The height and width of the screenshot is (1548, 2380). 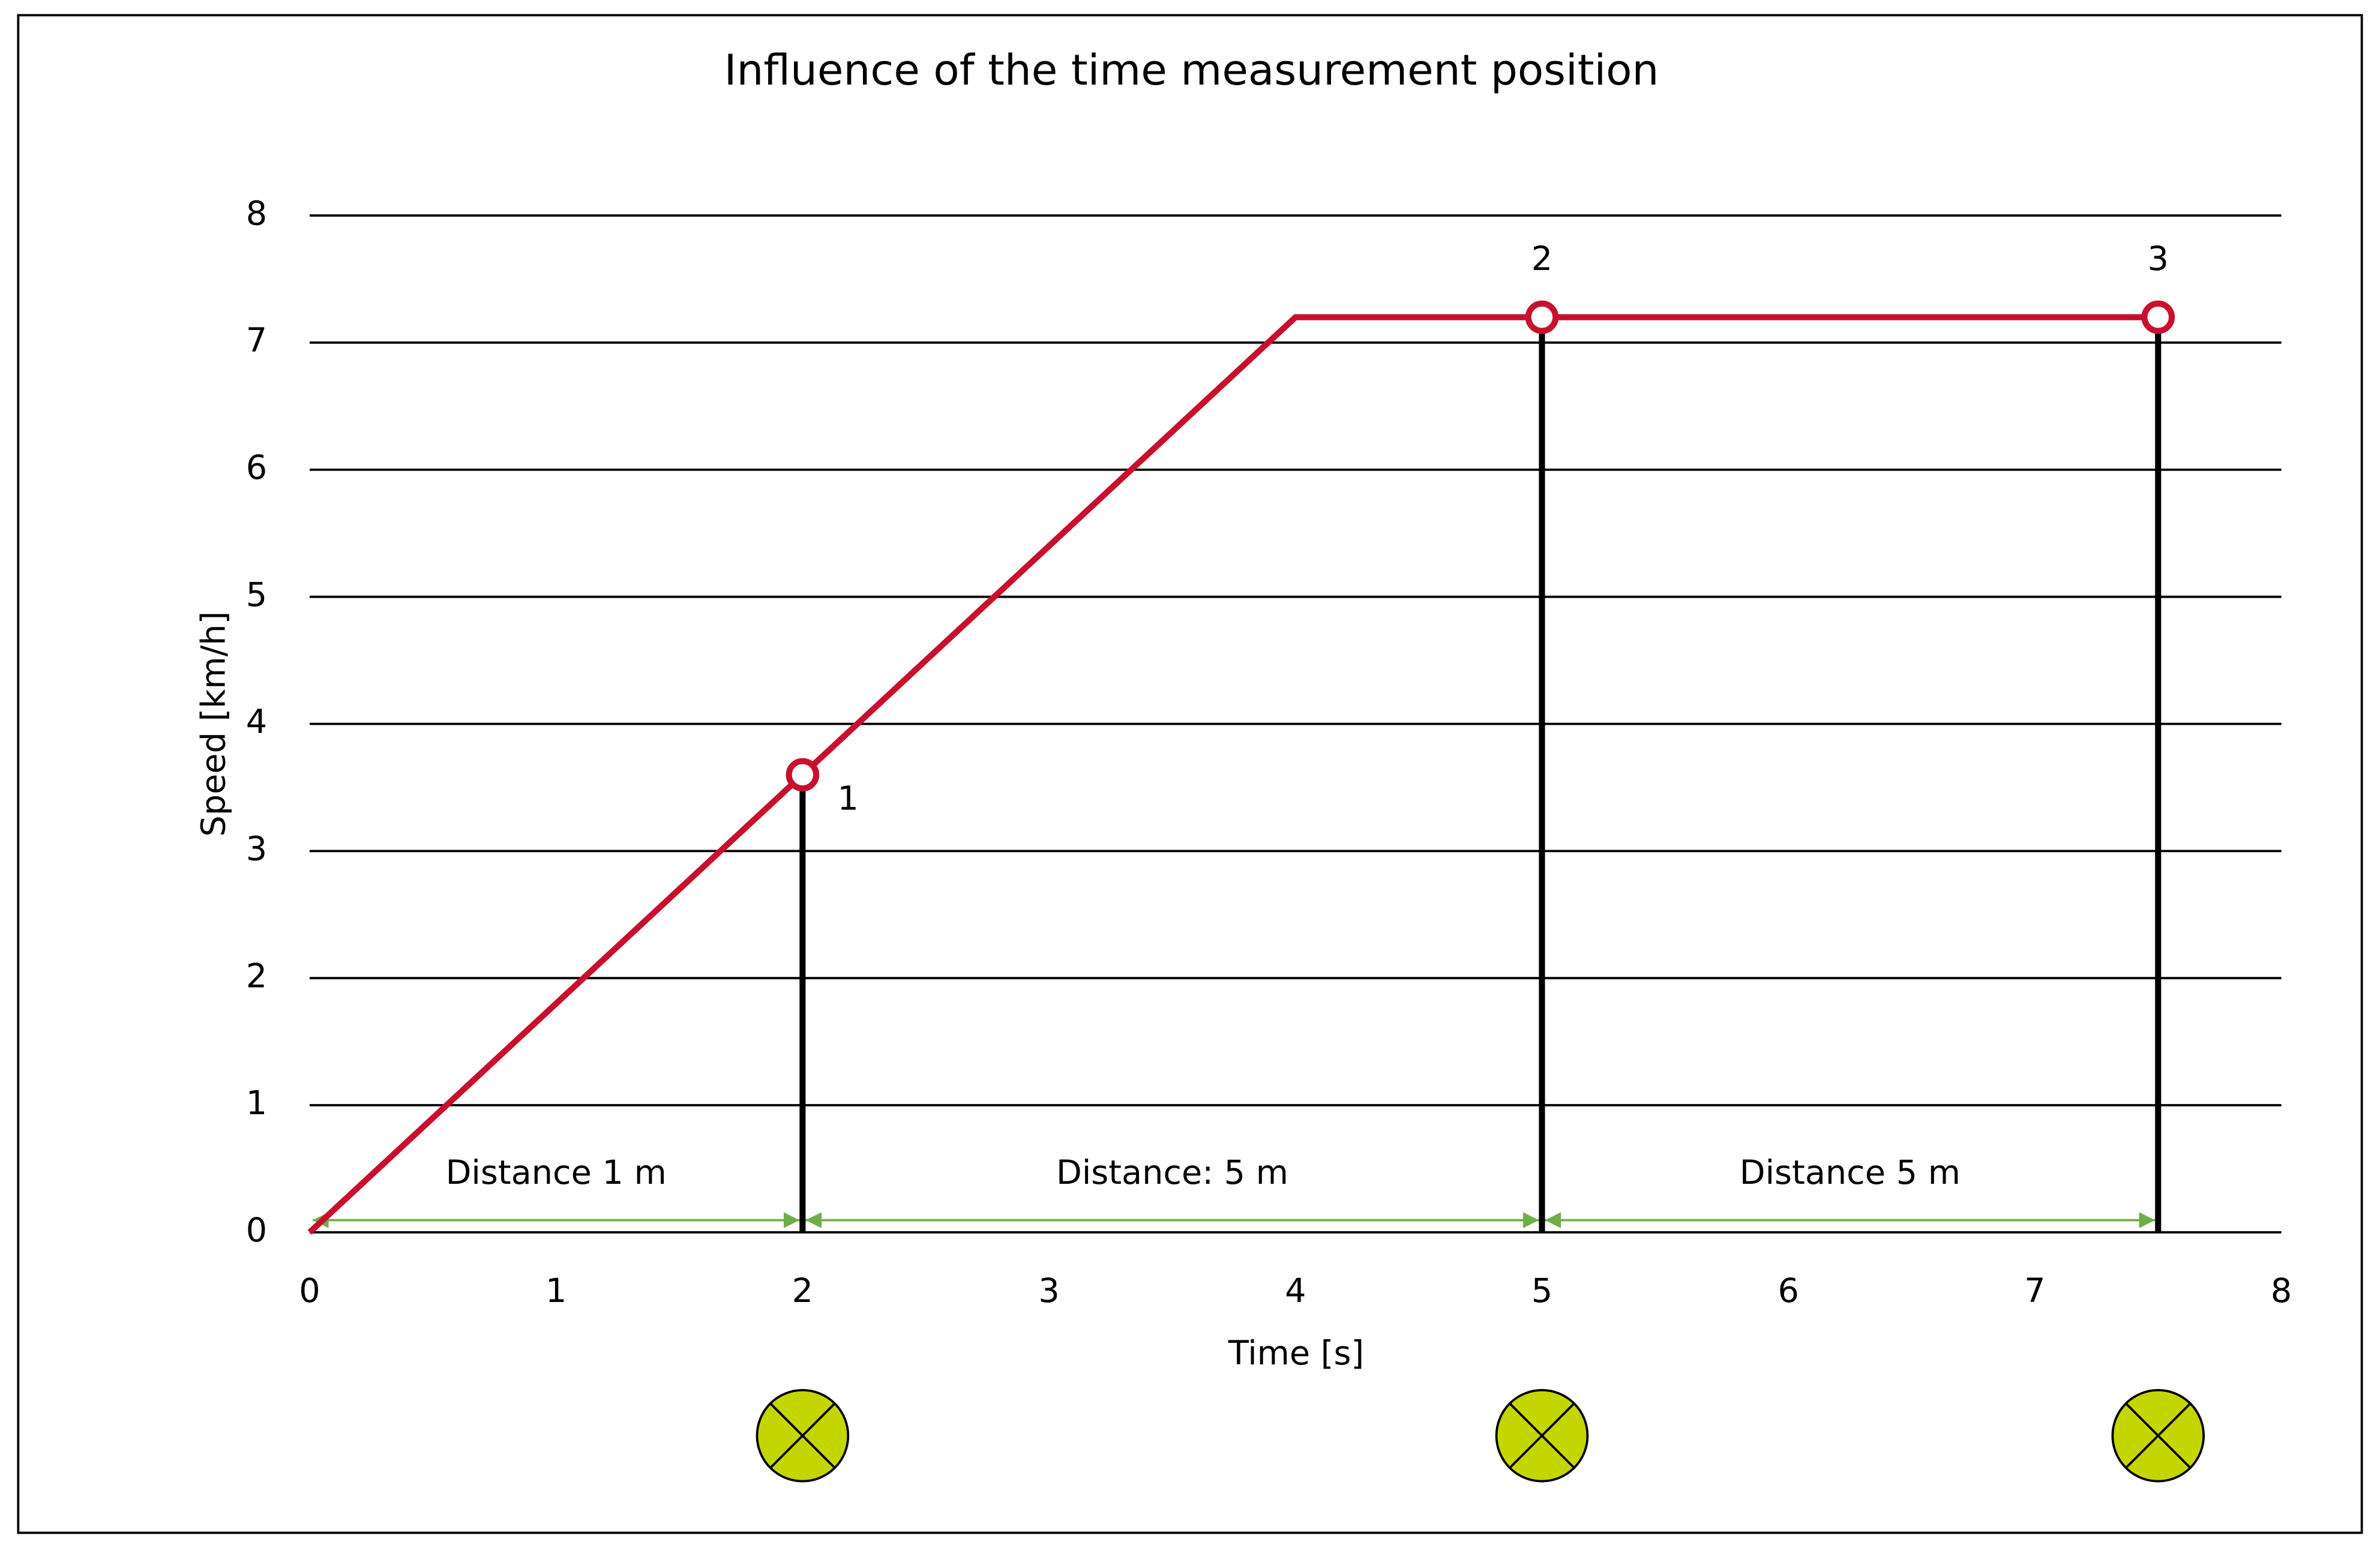 I want to click on distance-label: Distance 5 m, so click(x=1850, y=1172).